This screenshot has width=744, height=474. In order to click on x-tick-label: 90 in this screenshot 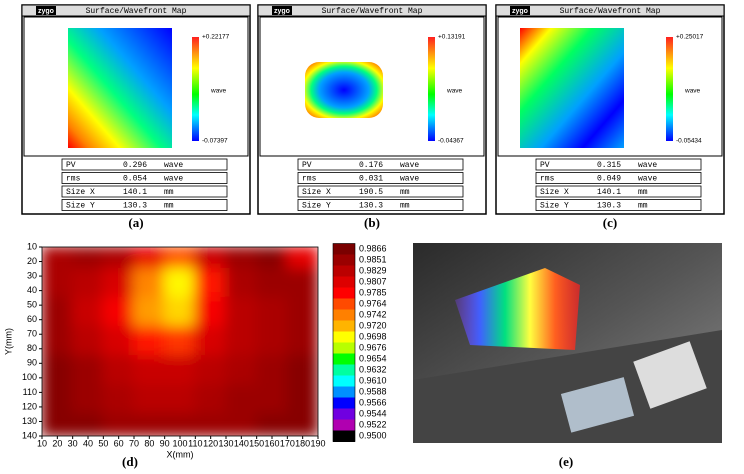, I will do `click(165, 443)`.